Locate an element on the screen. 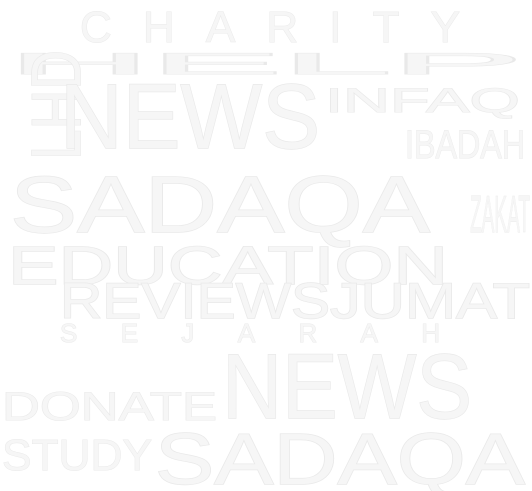 This screenshot has height=491, width=532. word-charity: CHARITY is located at coordinates (270, 27).